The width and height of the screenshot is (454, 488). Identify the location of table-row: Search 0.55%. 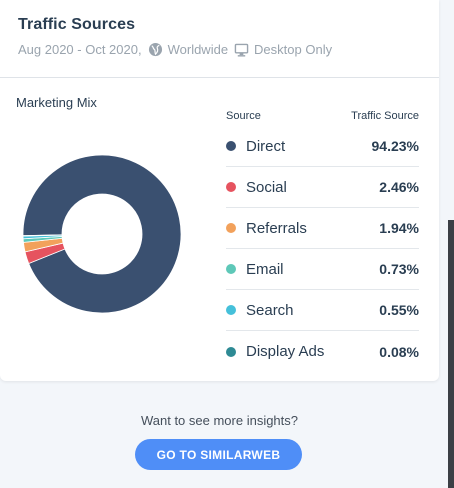
(322, 310).